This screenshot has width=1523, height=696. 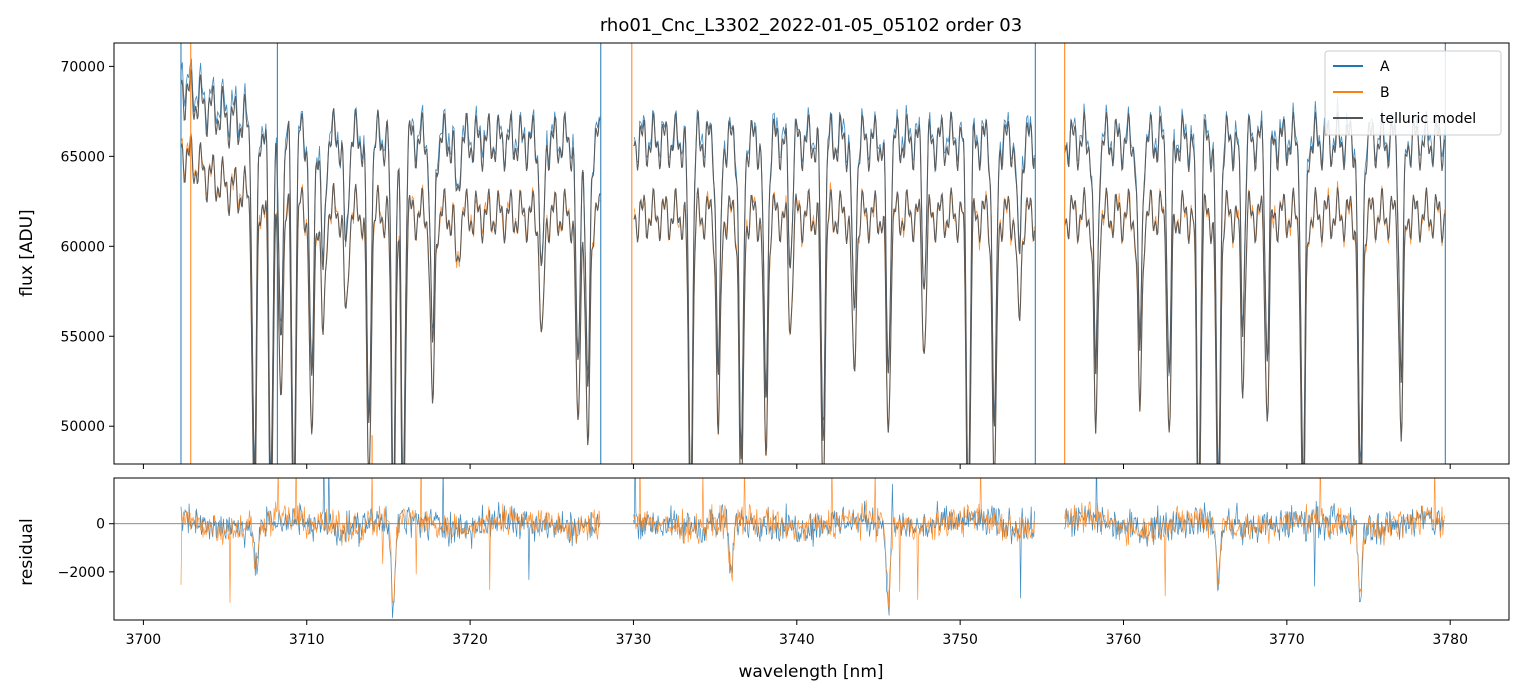 What do you see at coordinates (82, 427) in the screenshot?
I see `flux-y-tick-label: 50000` at bounding box center [82, 427].